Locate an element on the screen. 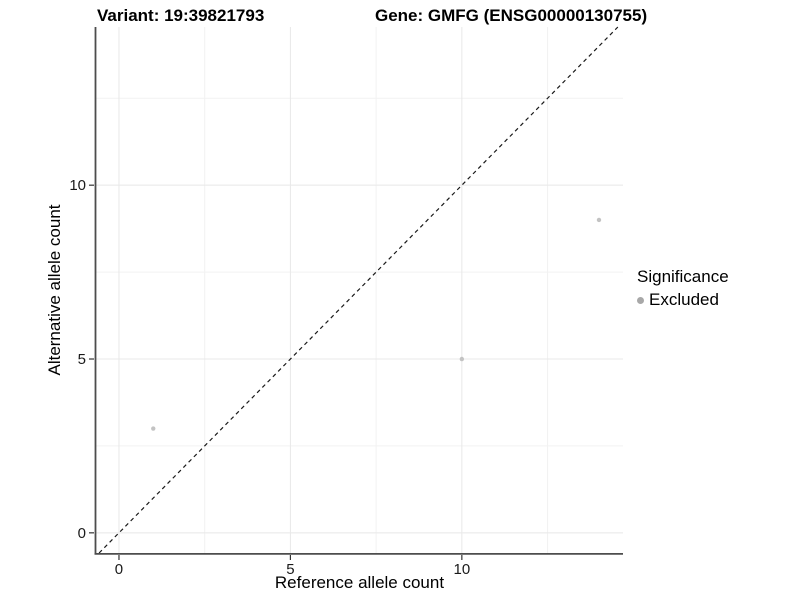 The height and width of the screenshot is (600, 800). legend: Significance Excluded is located at coordinates (683, 288).